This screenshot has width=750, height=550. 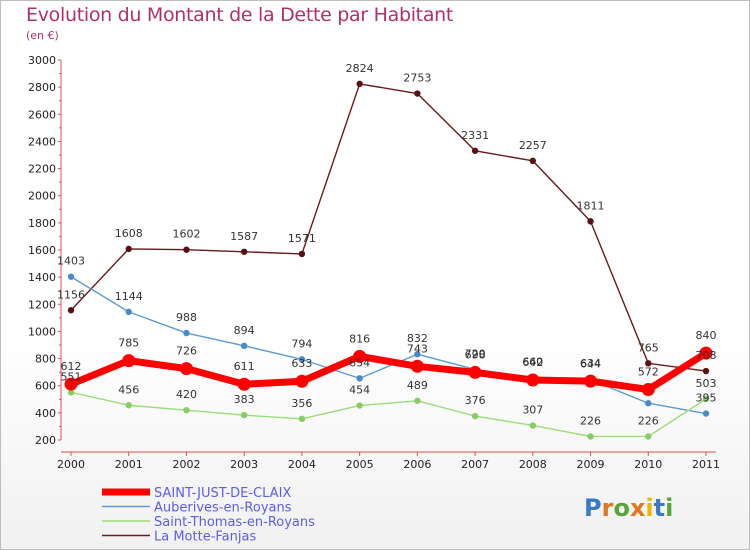 What do you see at coordinates (71, 366) in the screenshot?
I see `data-label: 612` at bounding box center [71, 366].